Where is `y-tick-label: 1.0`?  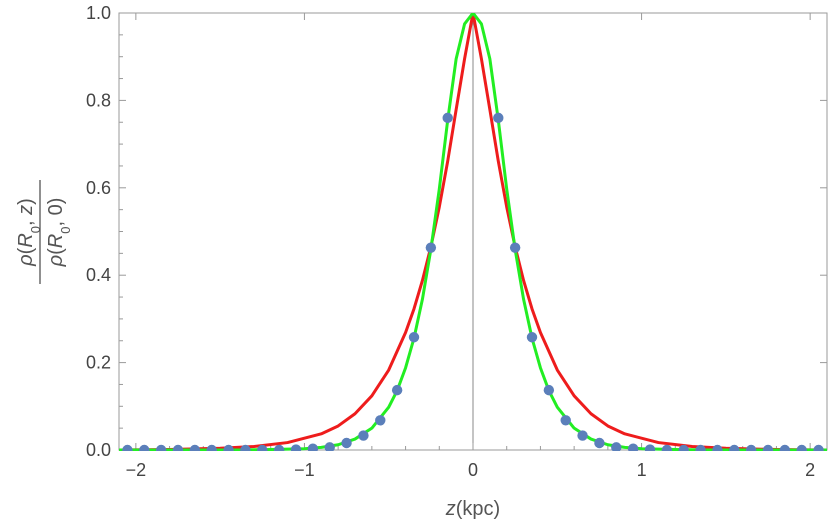 y-tick-label: 1.0 is located at coordinates (98, 13).